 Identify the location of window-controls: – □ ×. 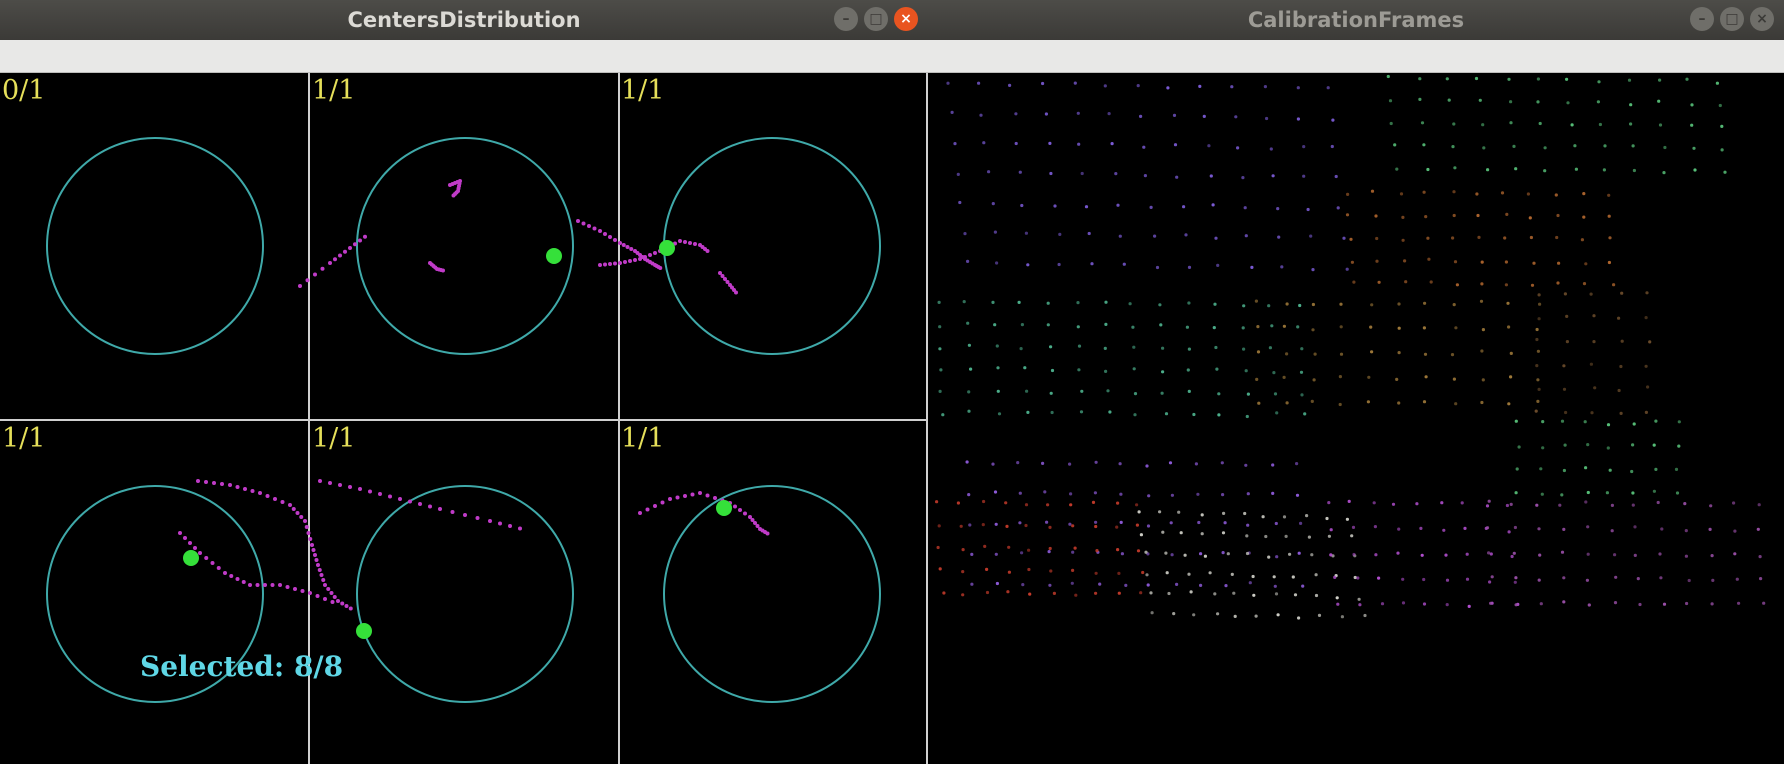
(876, 19).